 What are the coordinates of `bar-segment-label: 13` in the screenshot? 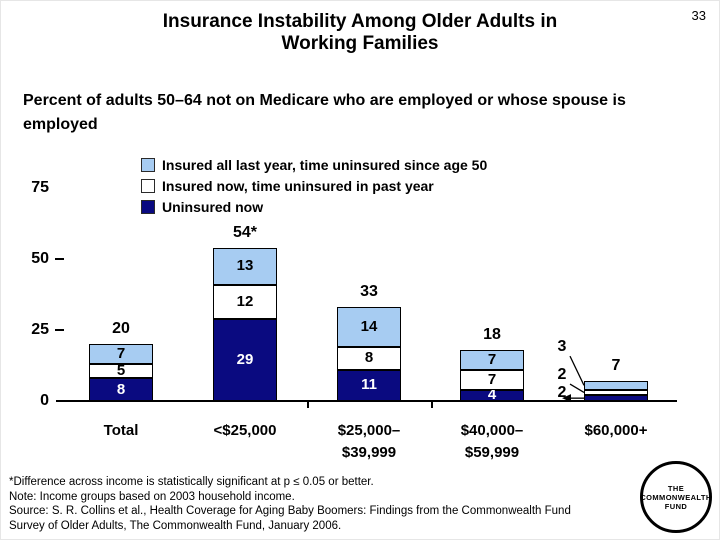 It's located at (245, 266).